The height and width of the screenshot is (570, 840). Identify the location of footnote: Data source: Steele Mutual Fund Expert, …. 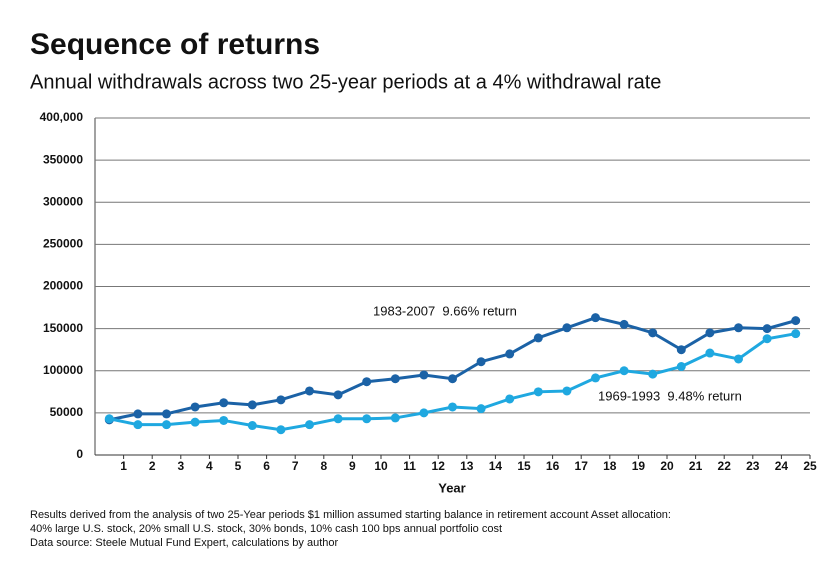
(184, 543).